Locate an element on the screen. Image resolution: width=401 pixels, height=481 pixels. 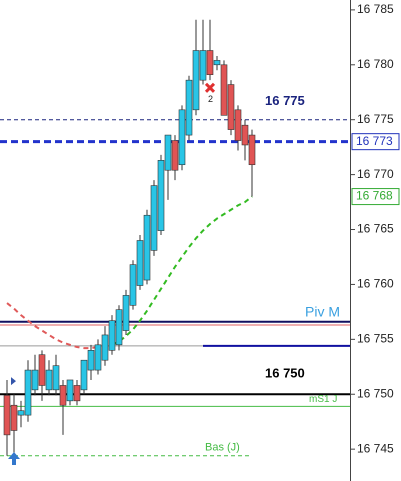
y-tick-label: 16 760 is located at coordinates (375, 284).